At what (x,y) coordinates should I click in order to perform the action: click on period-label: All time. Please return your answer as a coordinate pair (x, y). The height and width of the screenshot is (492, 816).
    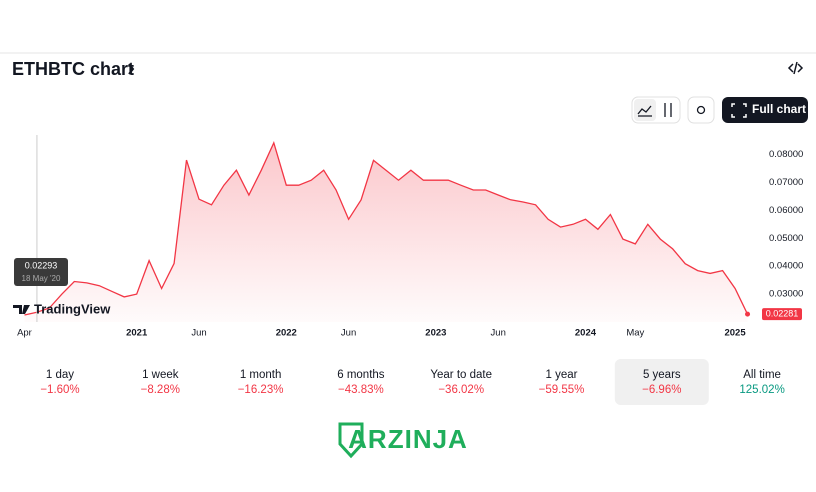
    Looking at the image, I should click on (762, 375).